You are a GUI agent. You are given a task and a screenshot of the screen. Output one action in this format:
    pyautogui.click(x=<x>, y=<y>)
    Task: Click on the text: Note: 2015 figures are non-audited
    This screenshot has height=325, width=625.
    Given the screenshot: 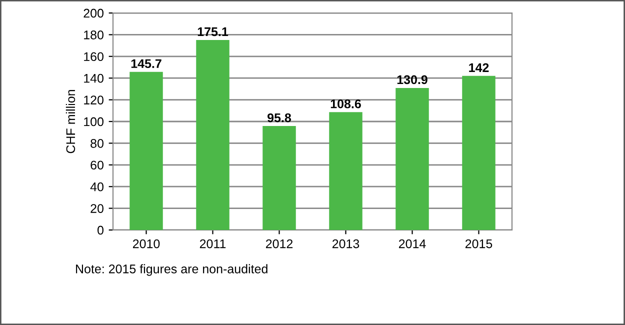 What is the action you would take?
    pyautogui.click(x=172, y=270)
    